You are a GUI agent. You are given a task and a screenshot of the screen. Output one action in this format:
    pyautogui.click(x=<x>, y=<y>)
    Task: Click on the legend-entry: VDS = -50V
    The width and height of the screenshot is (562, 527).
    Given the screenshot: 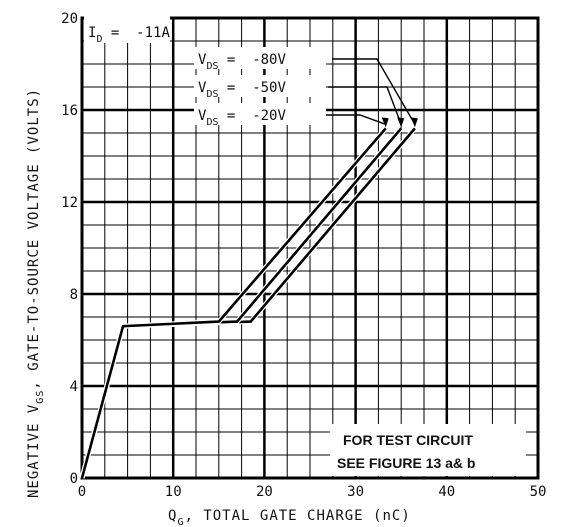 What is the action you would take?
    pyautogui.click(x=242, y=90)
    